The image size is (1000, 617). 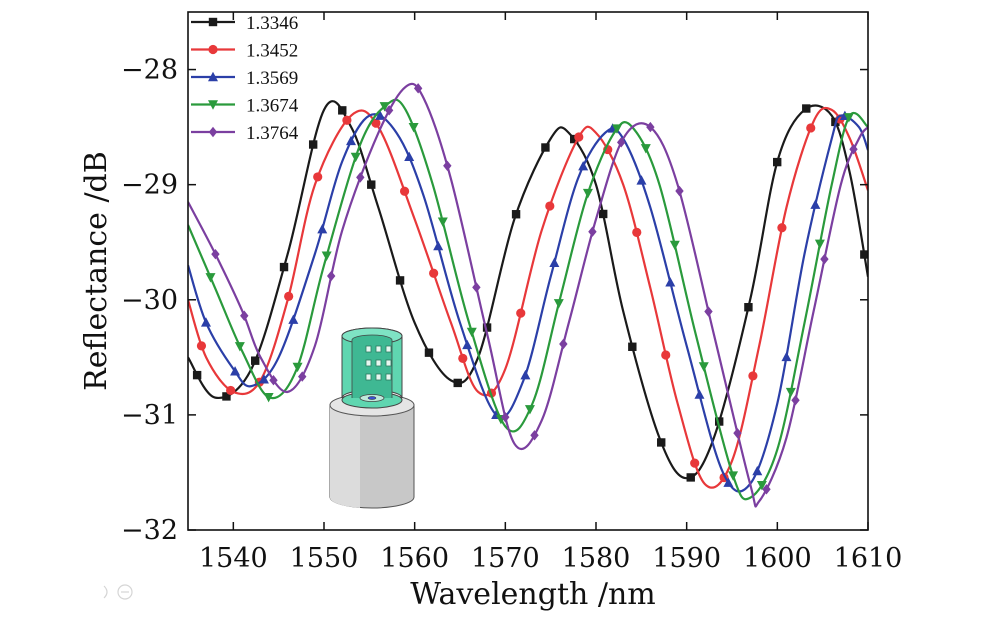 I want to click on legend-label: 1.3674, so click(x=272, y=106).